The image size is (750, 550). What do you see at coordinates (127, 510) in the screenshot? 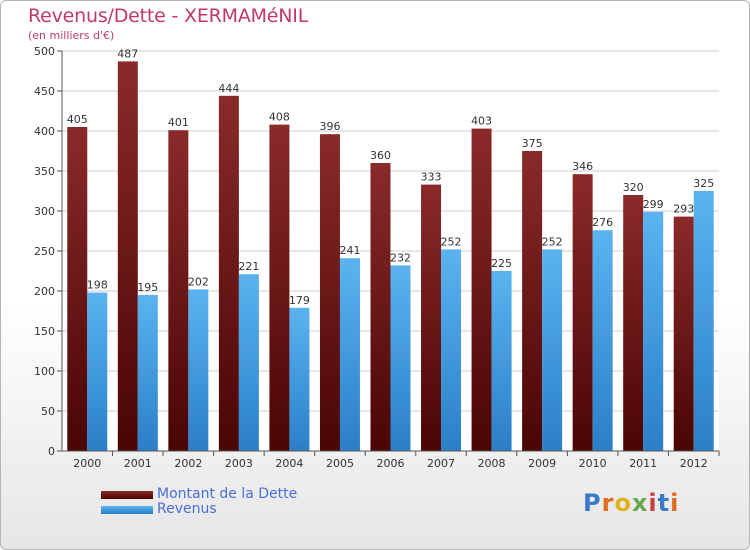
I see `legend-swatch-revenus` at bounding box center [127, 510].